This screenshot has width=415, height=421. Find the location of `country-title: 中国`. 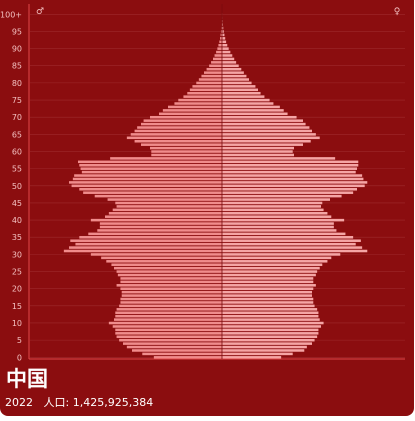

country-title: 中国 is located at coordinates (27, 379).